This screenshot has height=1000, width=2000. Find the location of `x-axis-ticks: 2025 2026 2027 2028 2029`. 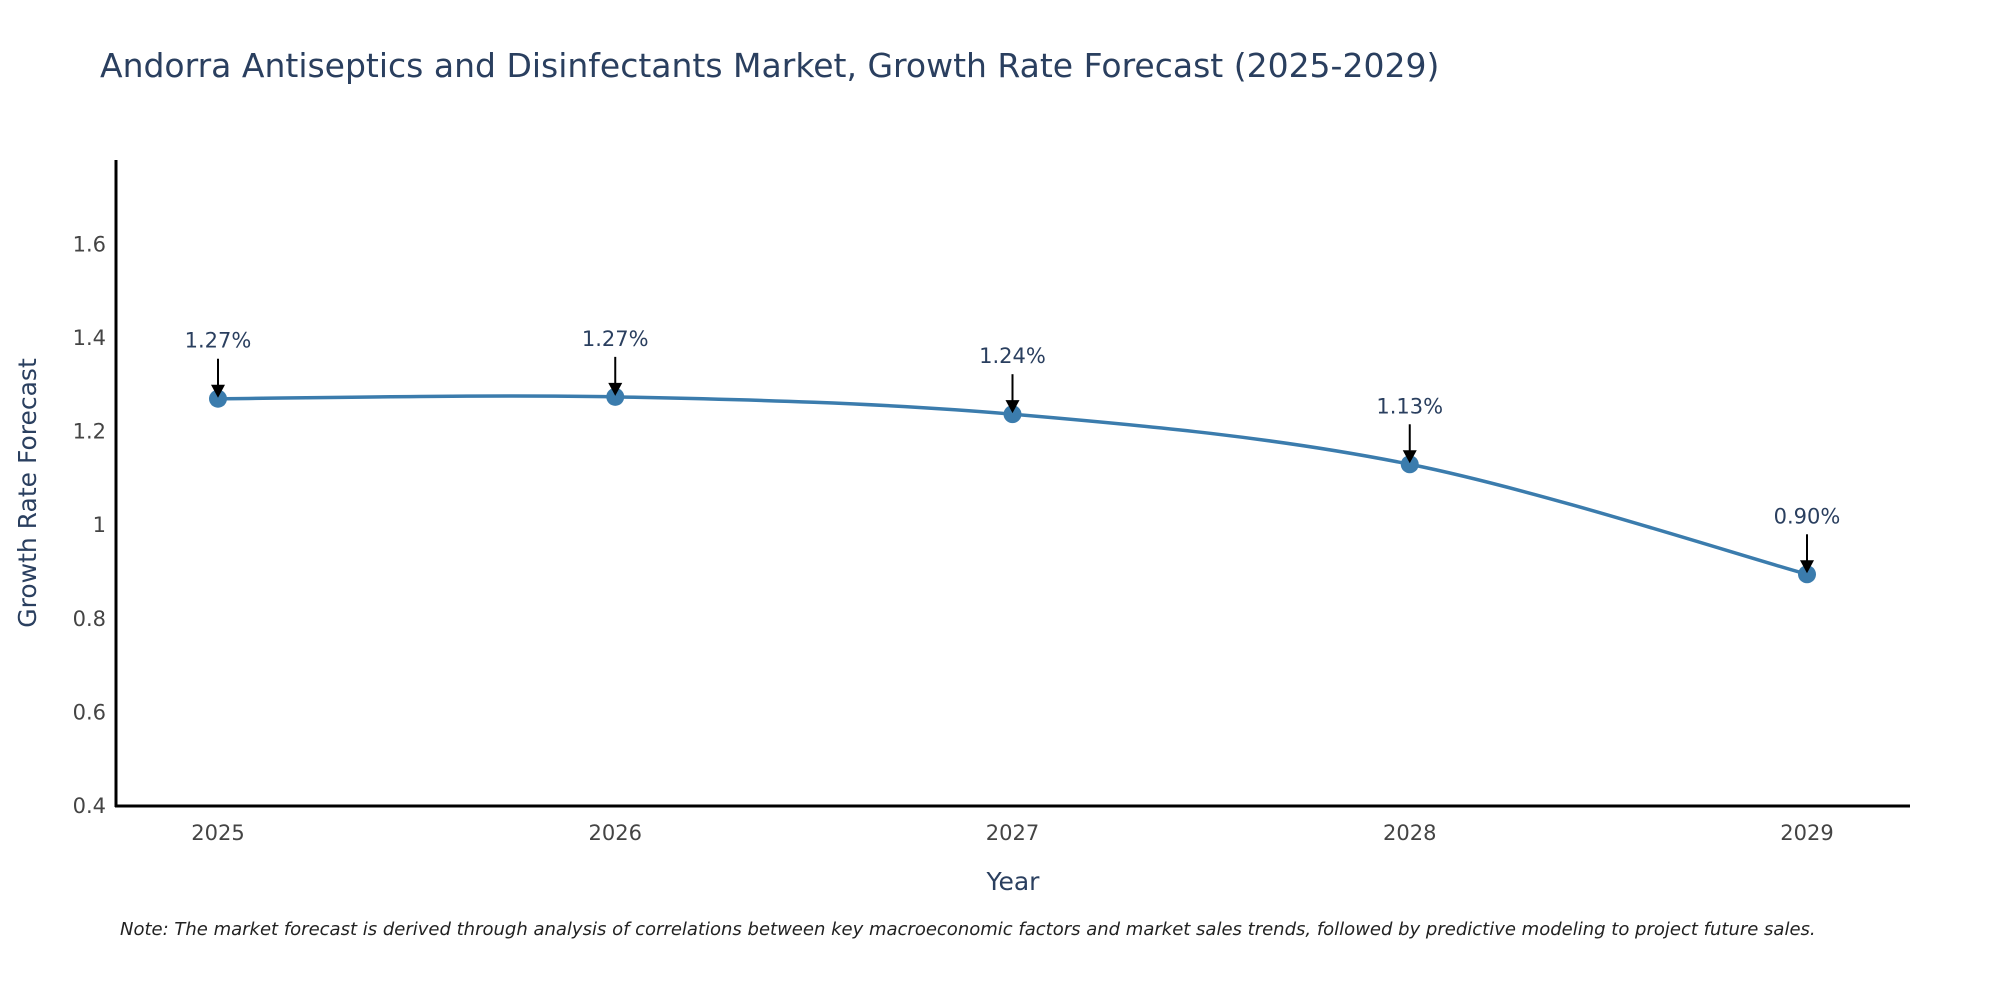

x-axis-ticks: 2025 2026 2027 2028 2029 is located at coordinates (1012, 833).